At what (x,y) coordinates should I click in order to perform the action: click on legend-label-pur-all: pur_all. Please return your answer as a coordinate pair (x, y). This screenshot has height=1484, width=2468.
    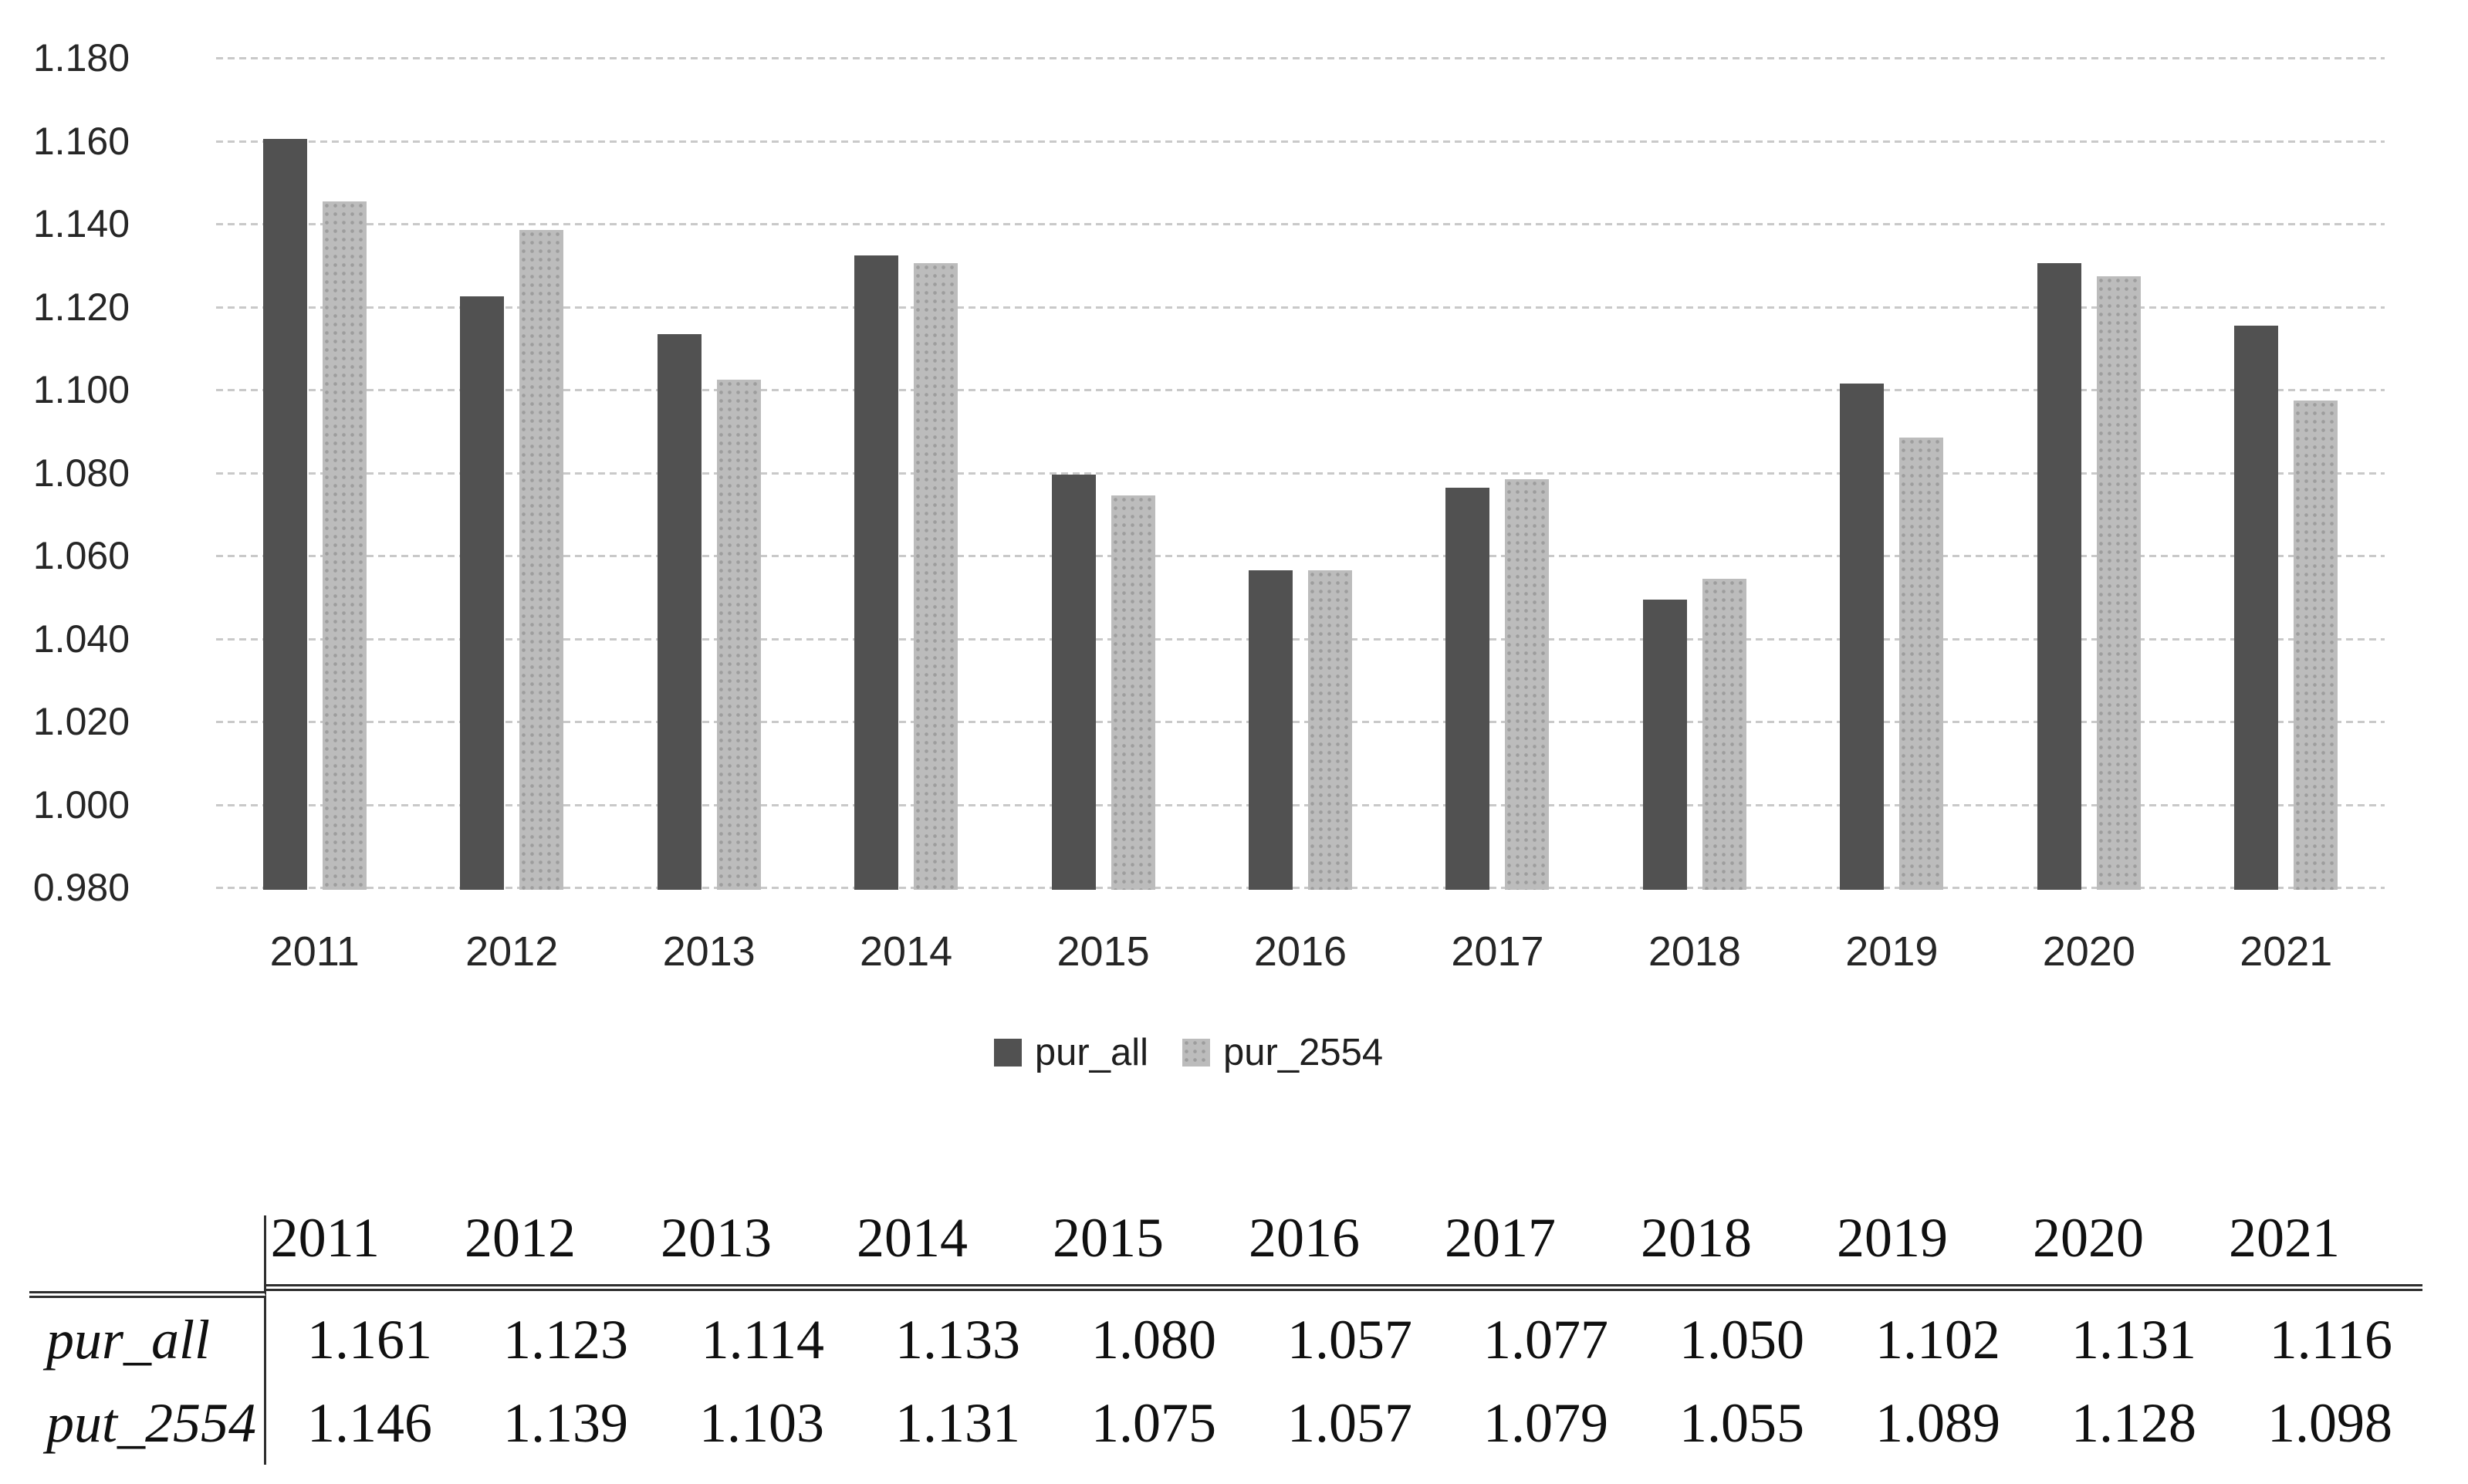
    Looking at the image, I should click on (1091, 1052).